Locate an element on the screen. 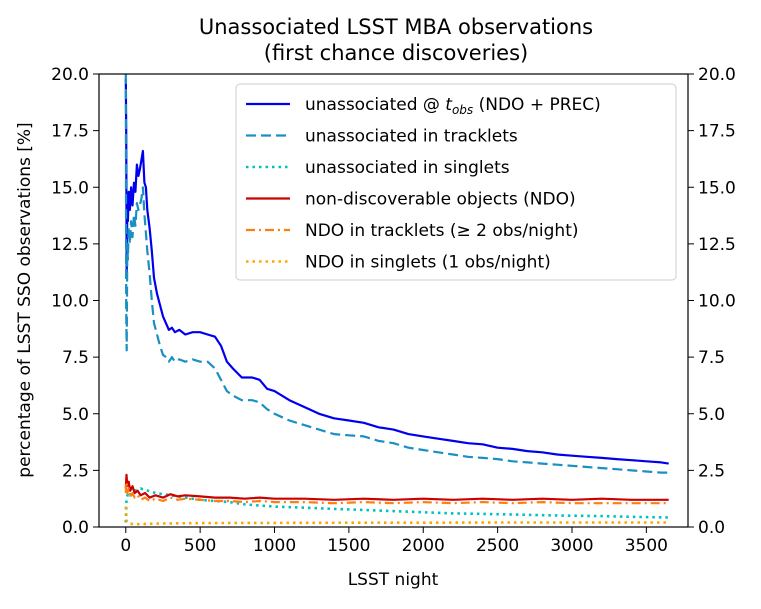 This screenshot has height=609, width=761. y-tick-label: 20.0 is located at coordinates (70, 75).